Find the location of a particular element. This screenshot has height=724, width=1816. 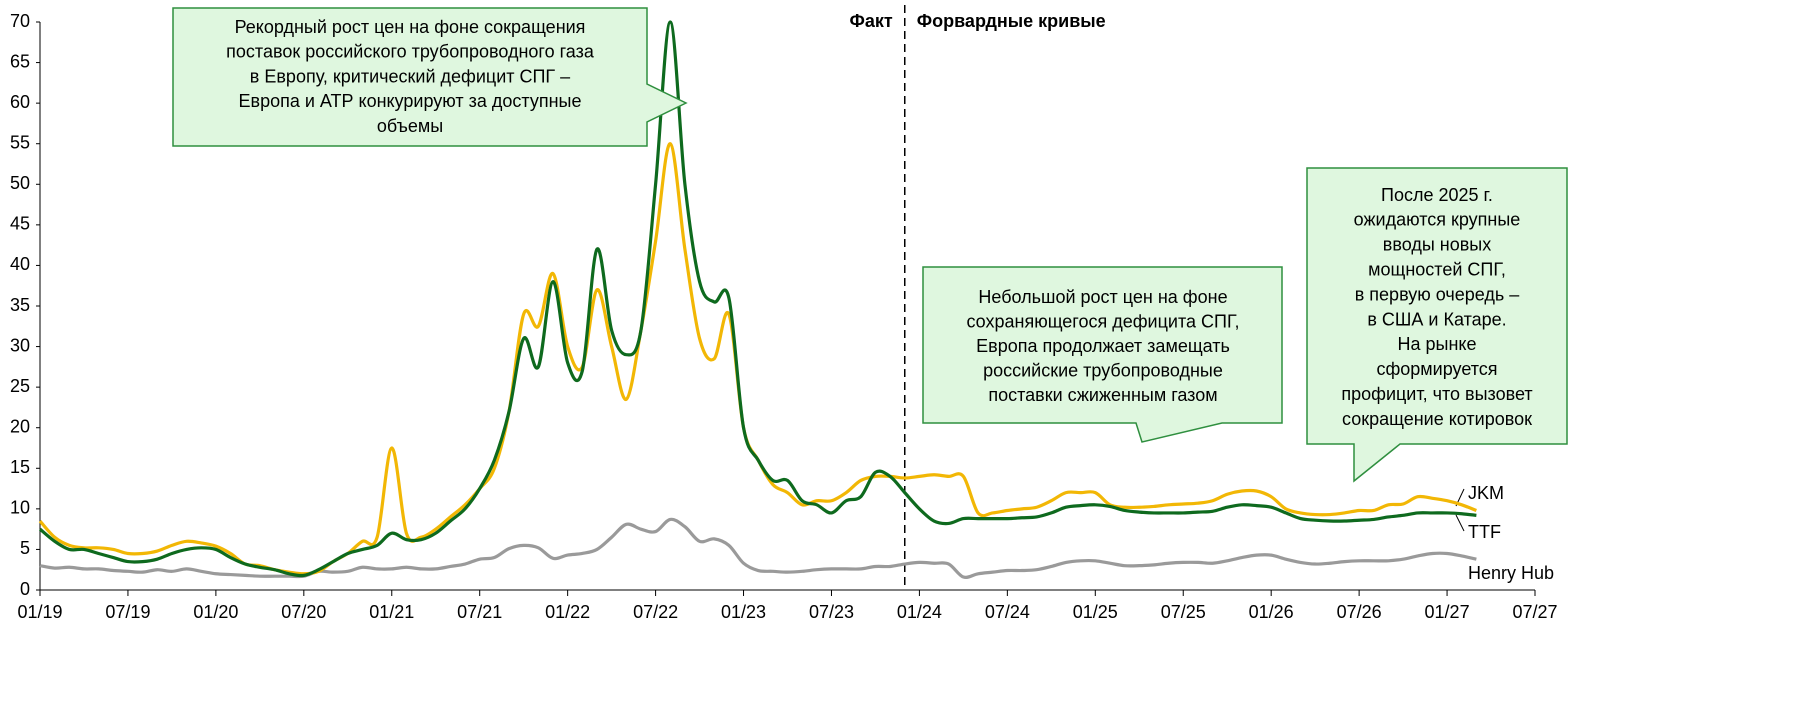

x-tick-label: 01/21 is located at coordinates (391, 612).